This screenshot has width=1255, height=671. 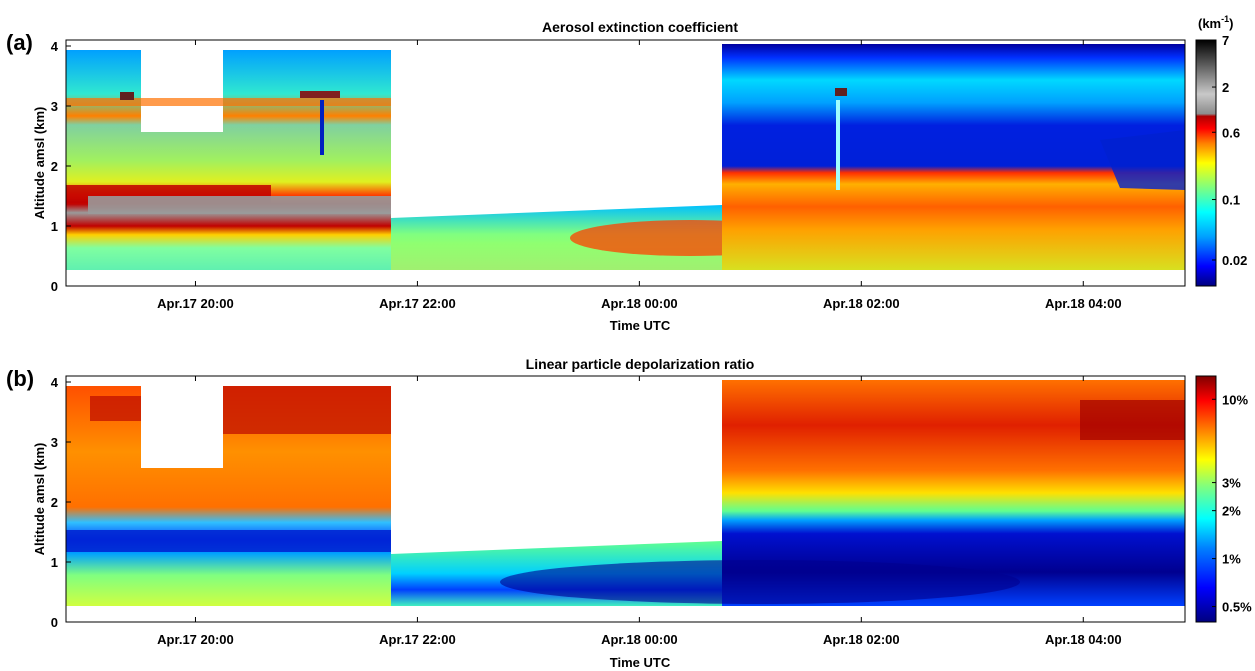 What do you see at coordinates (640, 27) in the screenshot?
I see `panel-a-title: Aerosol extinction coefficient` at bounding box center [640, 27].